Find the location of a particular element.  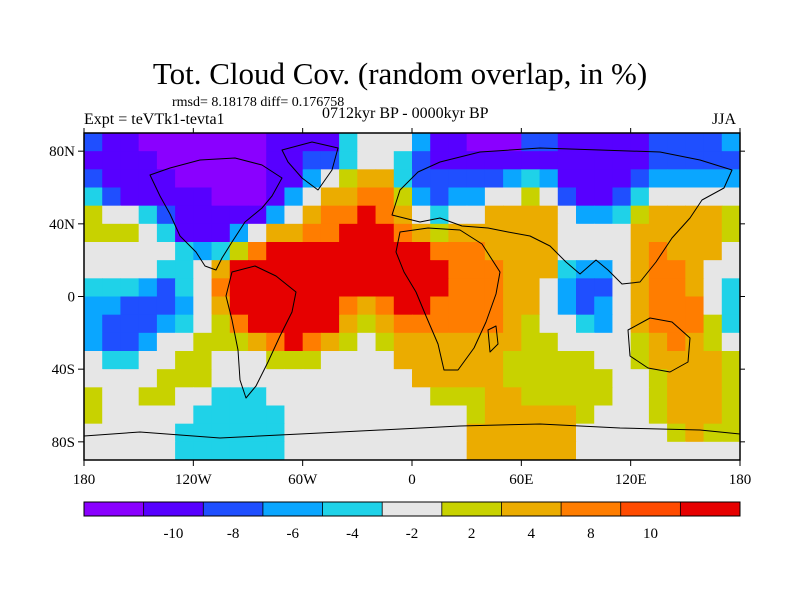

colorbar-swatch is located at coordinates (233, 509).